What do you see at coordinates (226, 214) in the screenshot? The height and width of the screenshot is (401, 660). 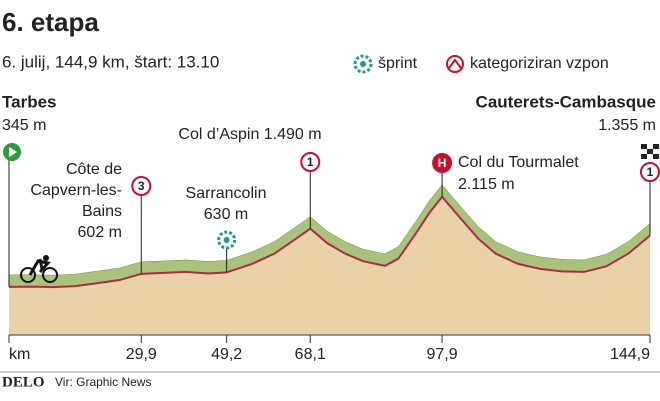 I see `annotation-label: 630 m` at bounding box center [226, 214].